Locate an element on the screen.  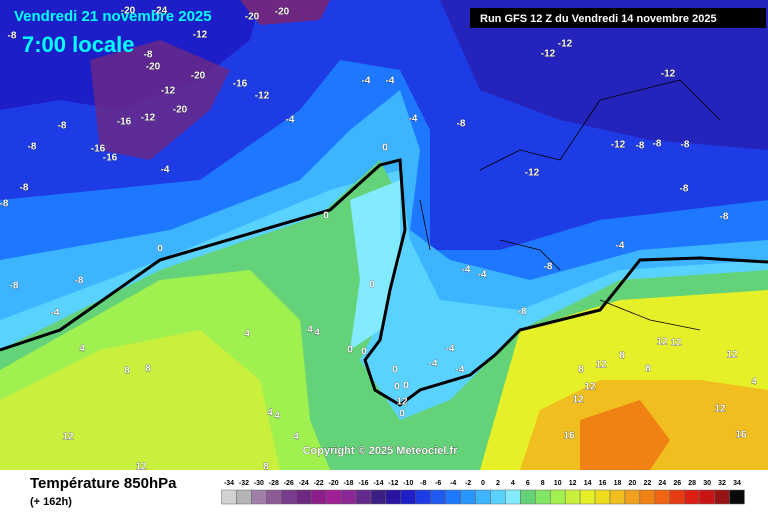
legend-tick-label: -24 is located at coordinates (304, 483).